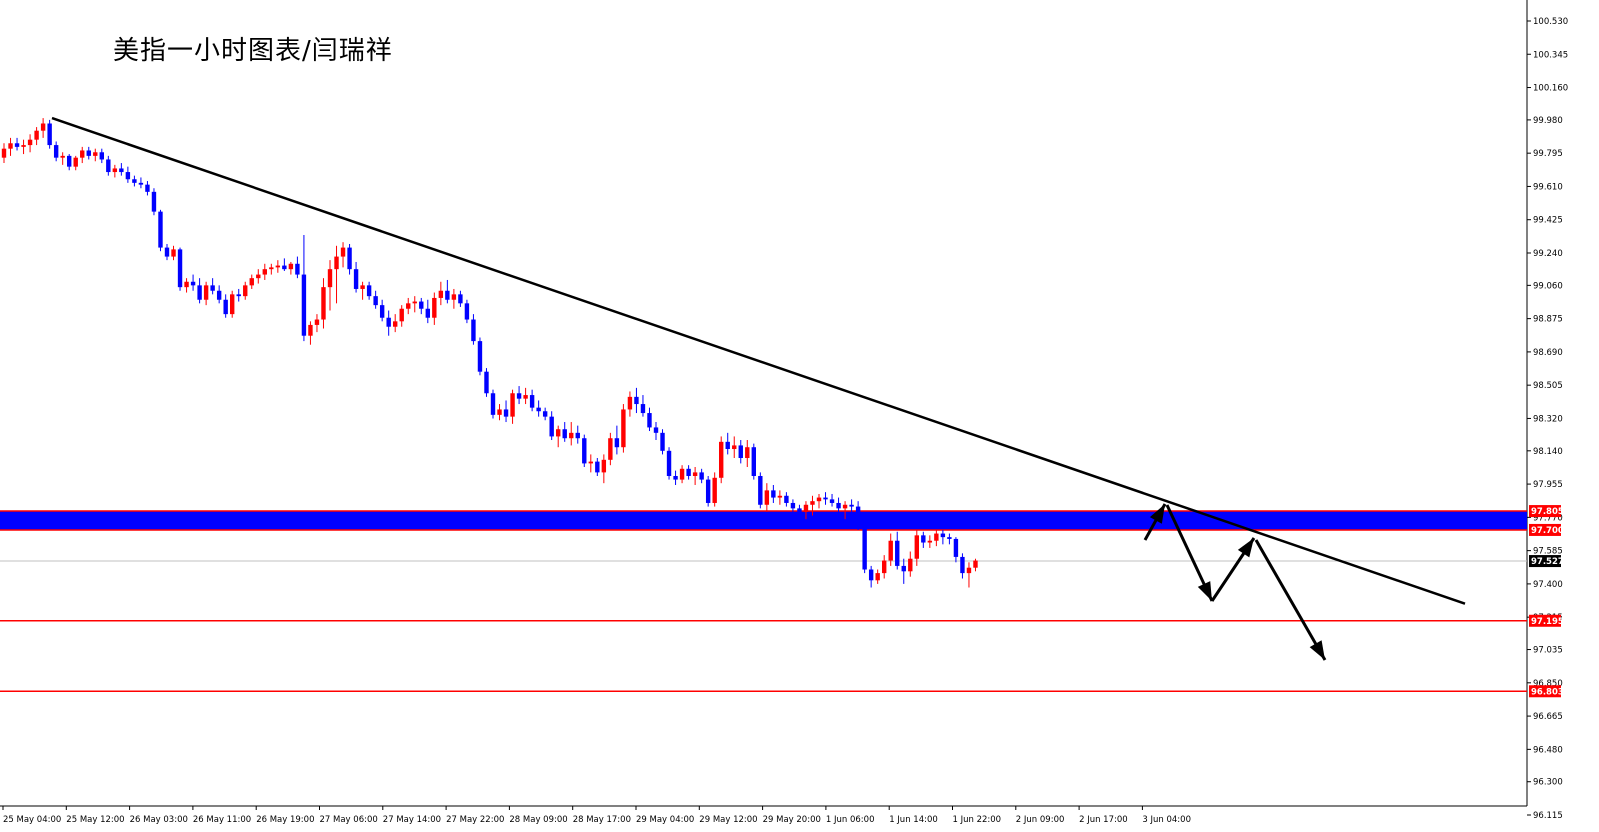 The width and height of the screenshot is (1599, 832). What do you see at coordinates (1547, 531) in the screenshot?
I see `price-level-label: 97.700` at bounding box center [1547, 531].